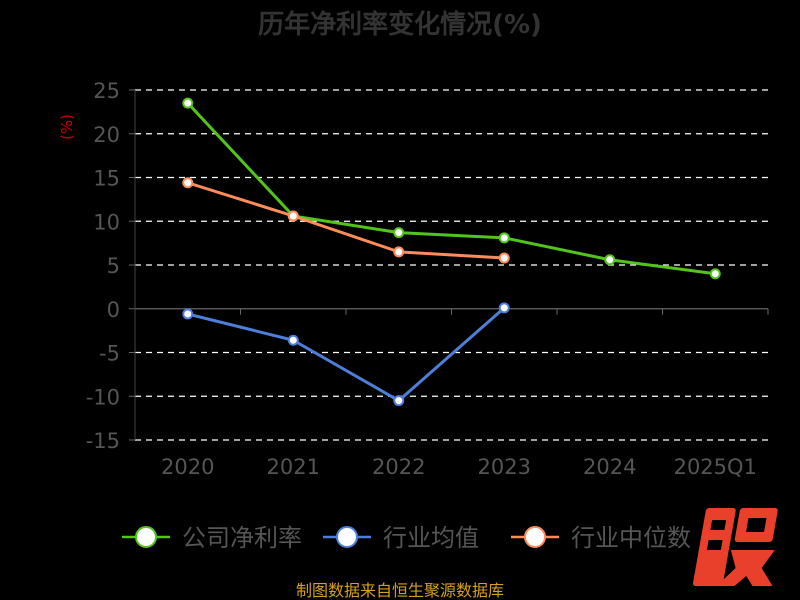  I want to click on y-tick-label: -15, so click(103, 441).